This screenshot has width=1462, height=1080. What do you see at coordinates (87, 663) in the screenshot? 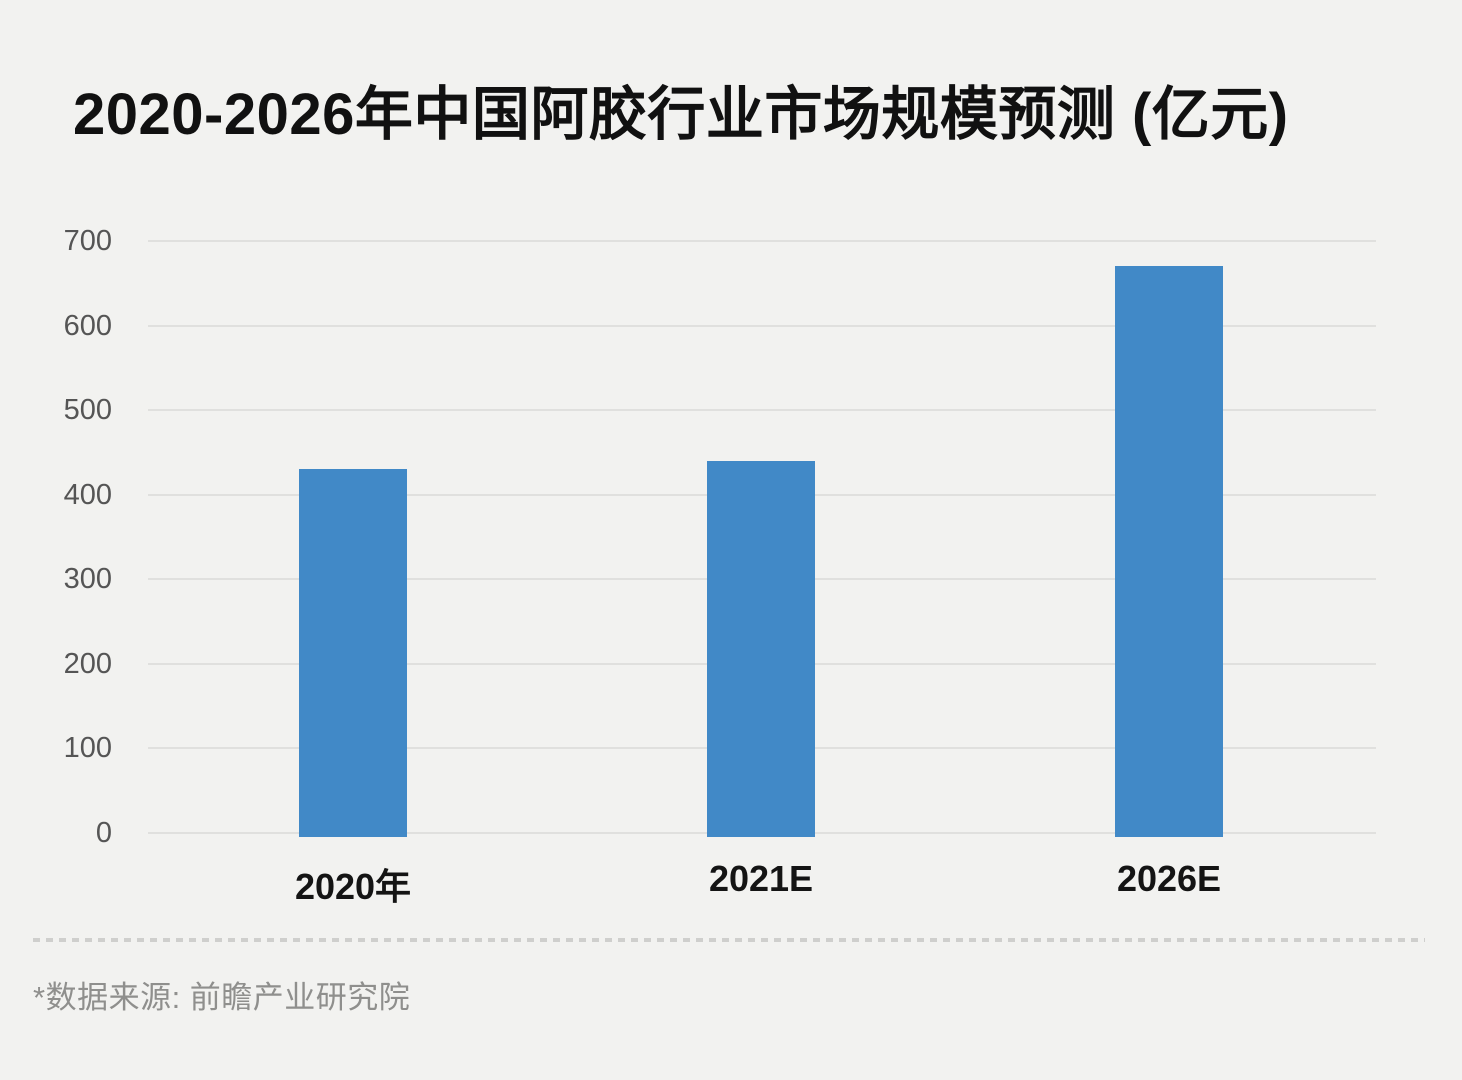
I see `y-axis-tick-label: 200` at bounding box center [87, 663].